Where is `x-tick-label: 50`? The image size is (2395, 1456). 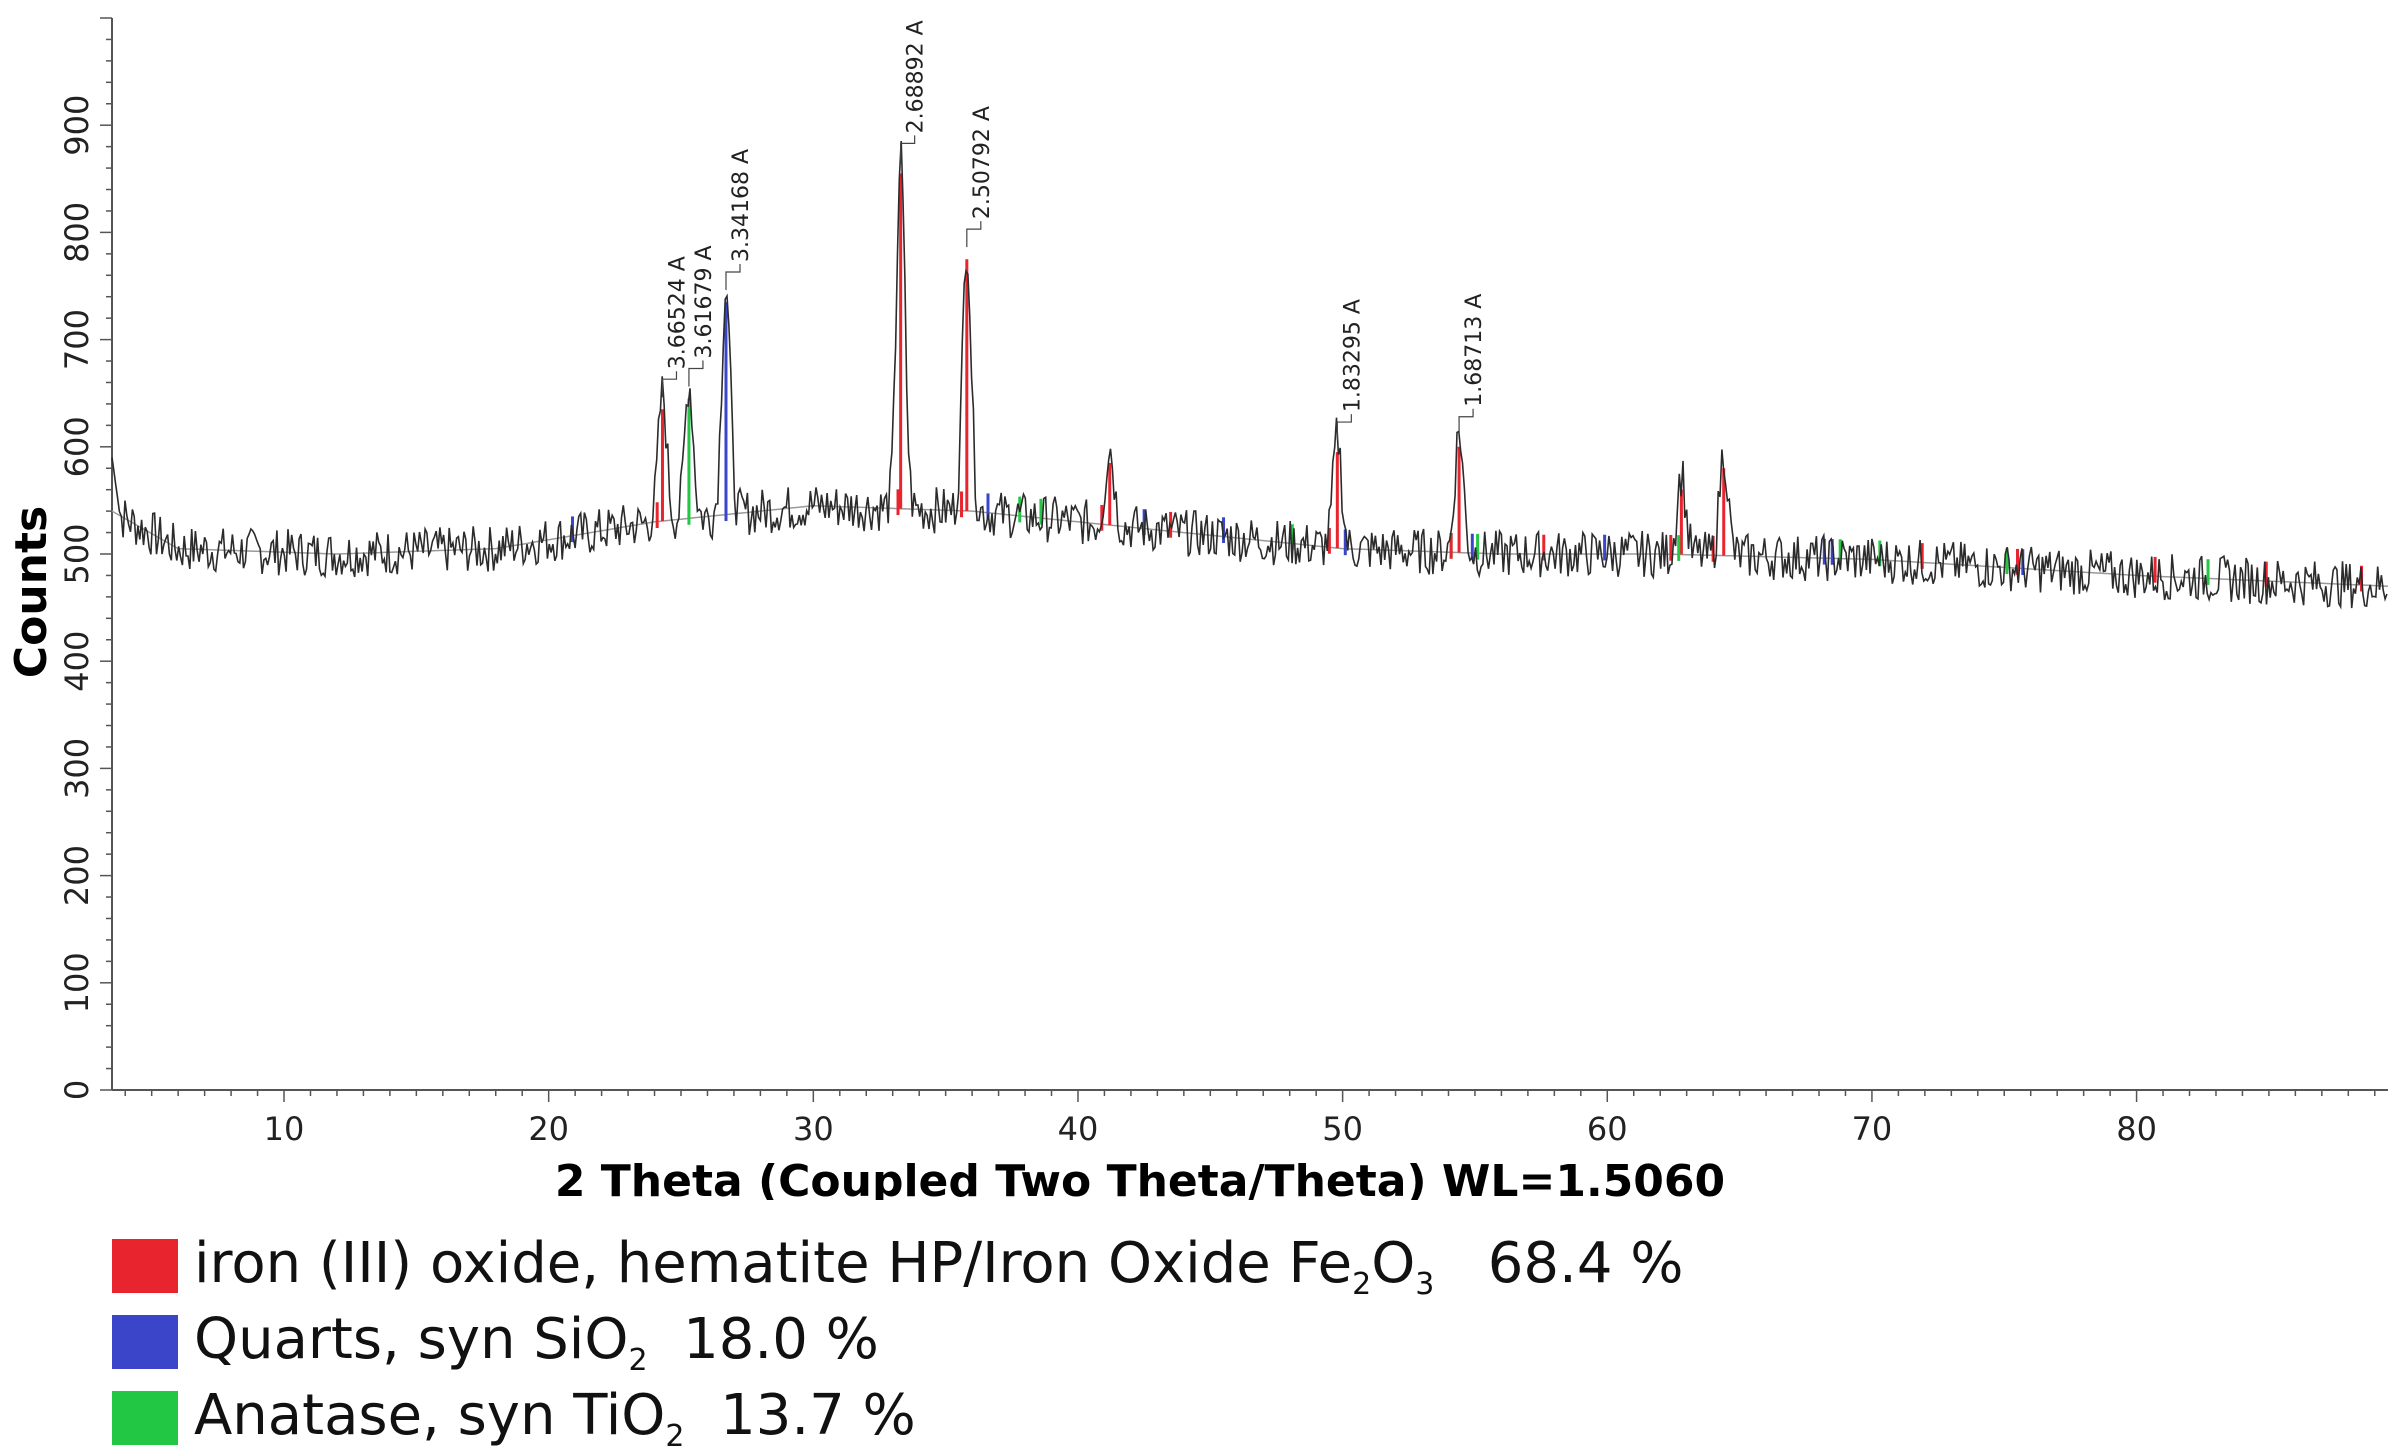
x-tick-label: 50 is located at coordinates (1342, 1129).